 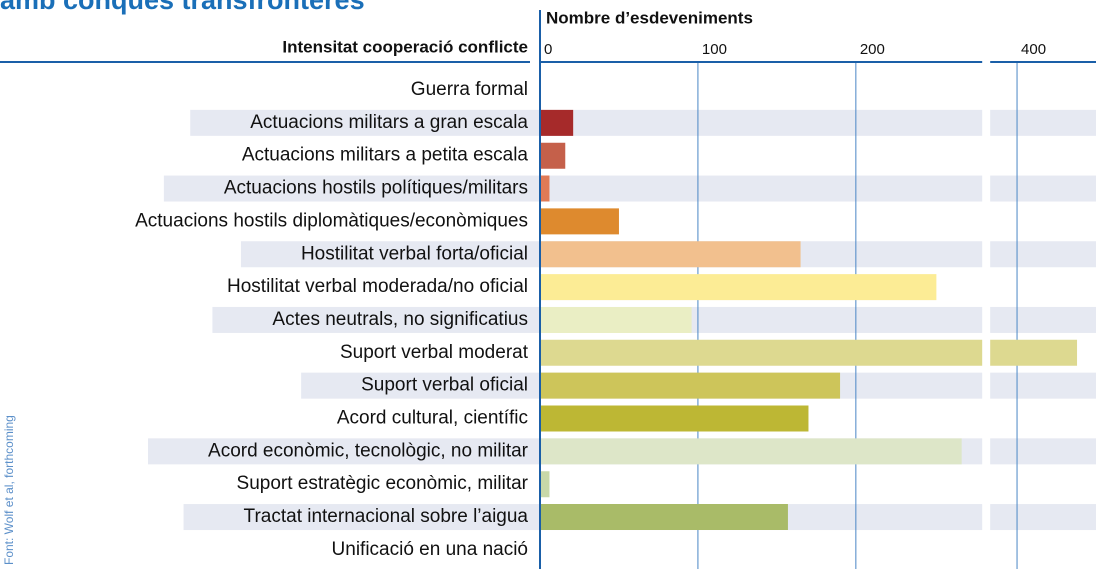 What do you see at coordinates (432, 418) in the screenshot?
I see `y-tick-label: Acord cultural, científic` at bounding box center [432, 418].